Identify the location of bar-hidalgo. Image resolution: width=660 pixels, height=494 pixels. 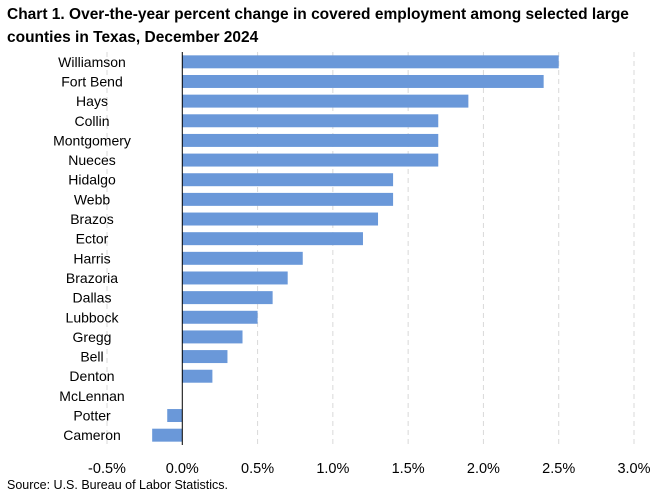
(288, 180).